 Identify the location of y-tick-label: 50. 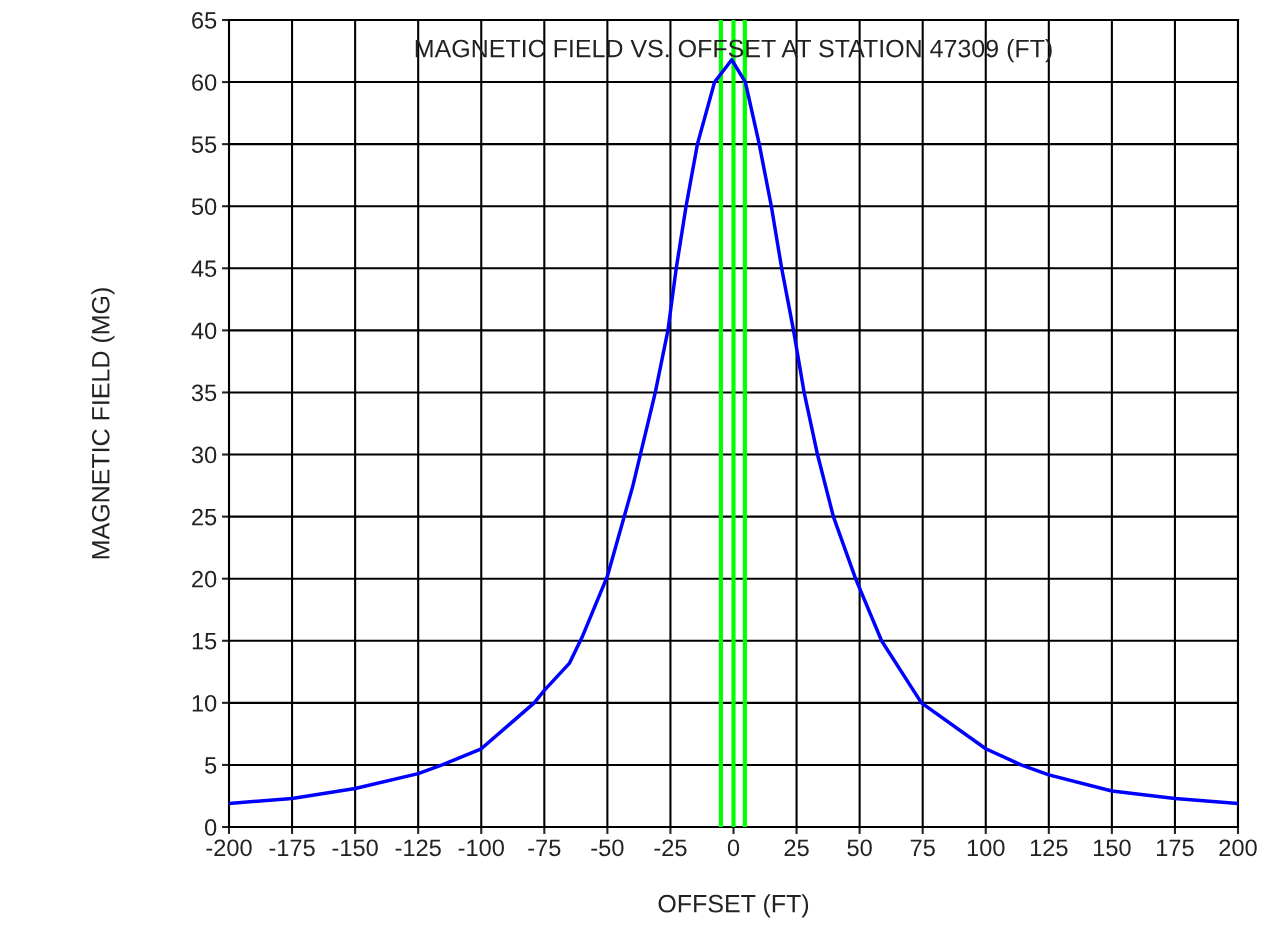
(204, 207).